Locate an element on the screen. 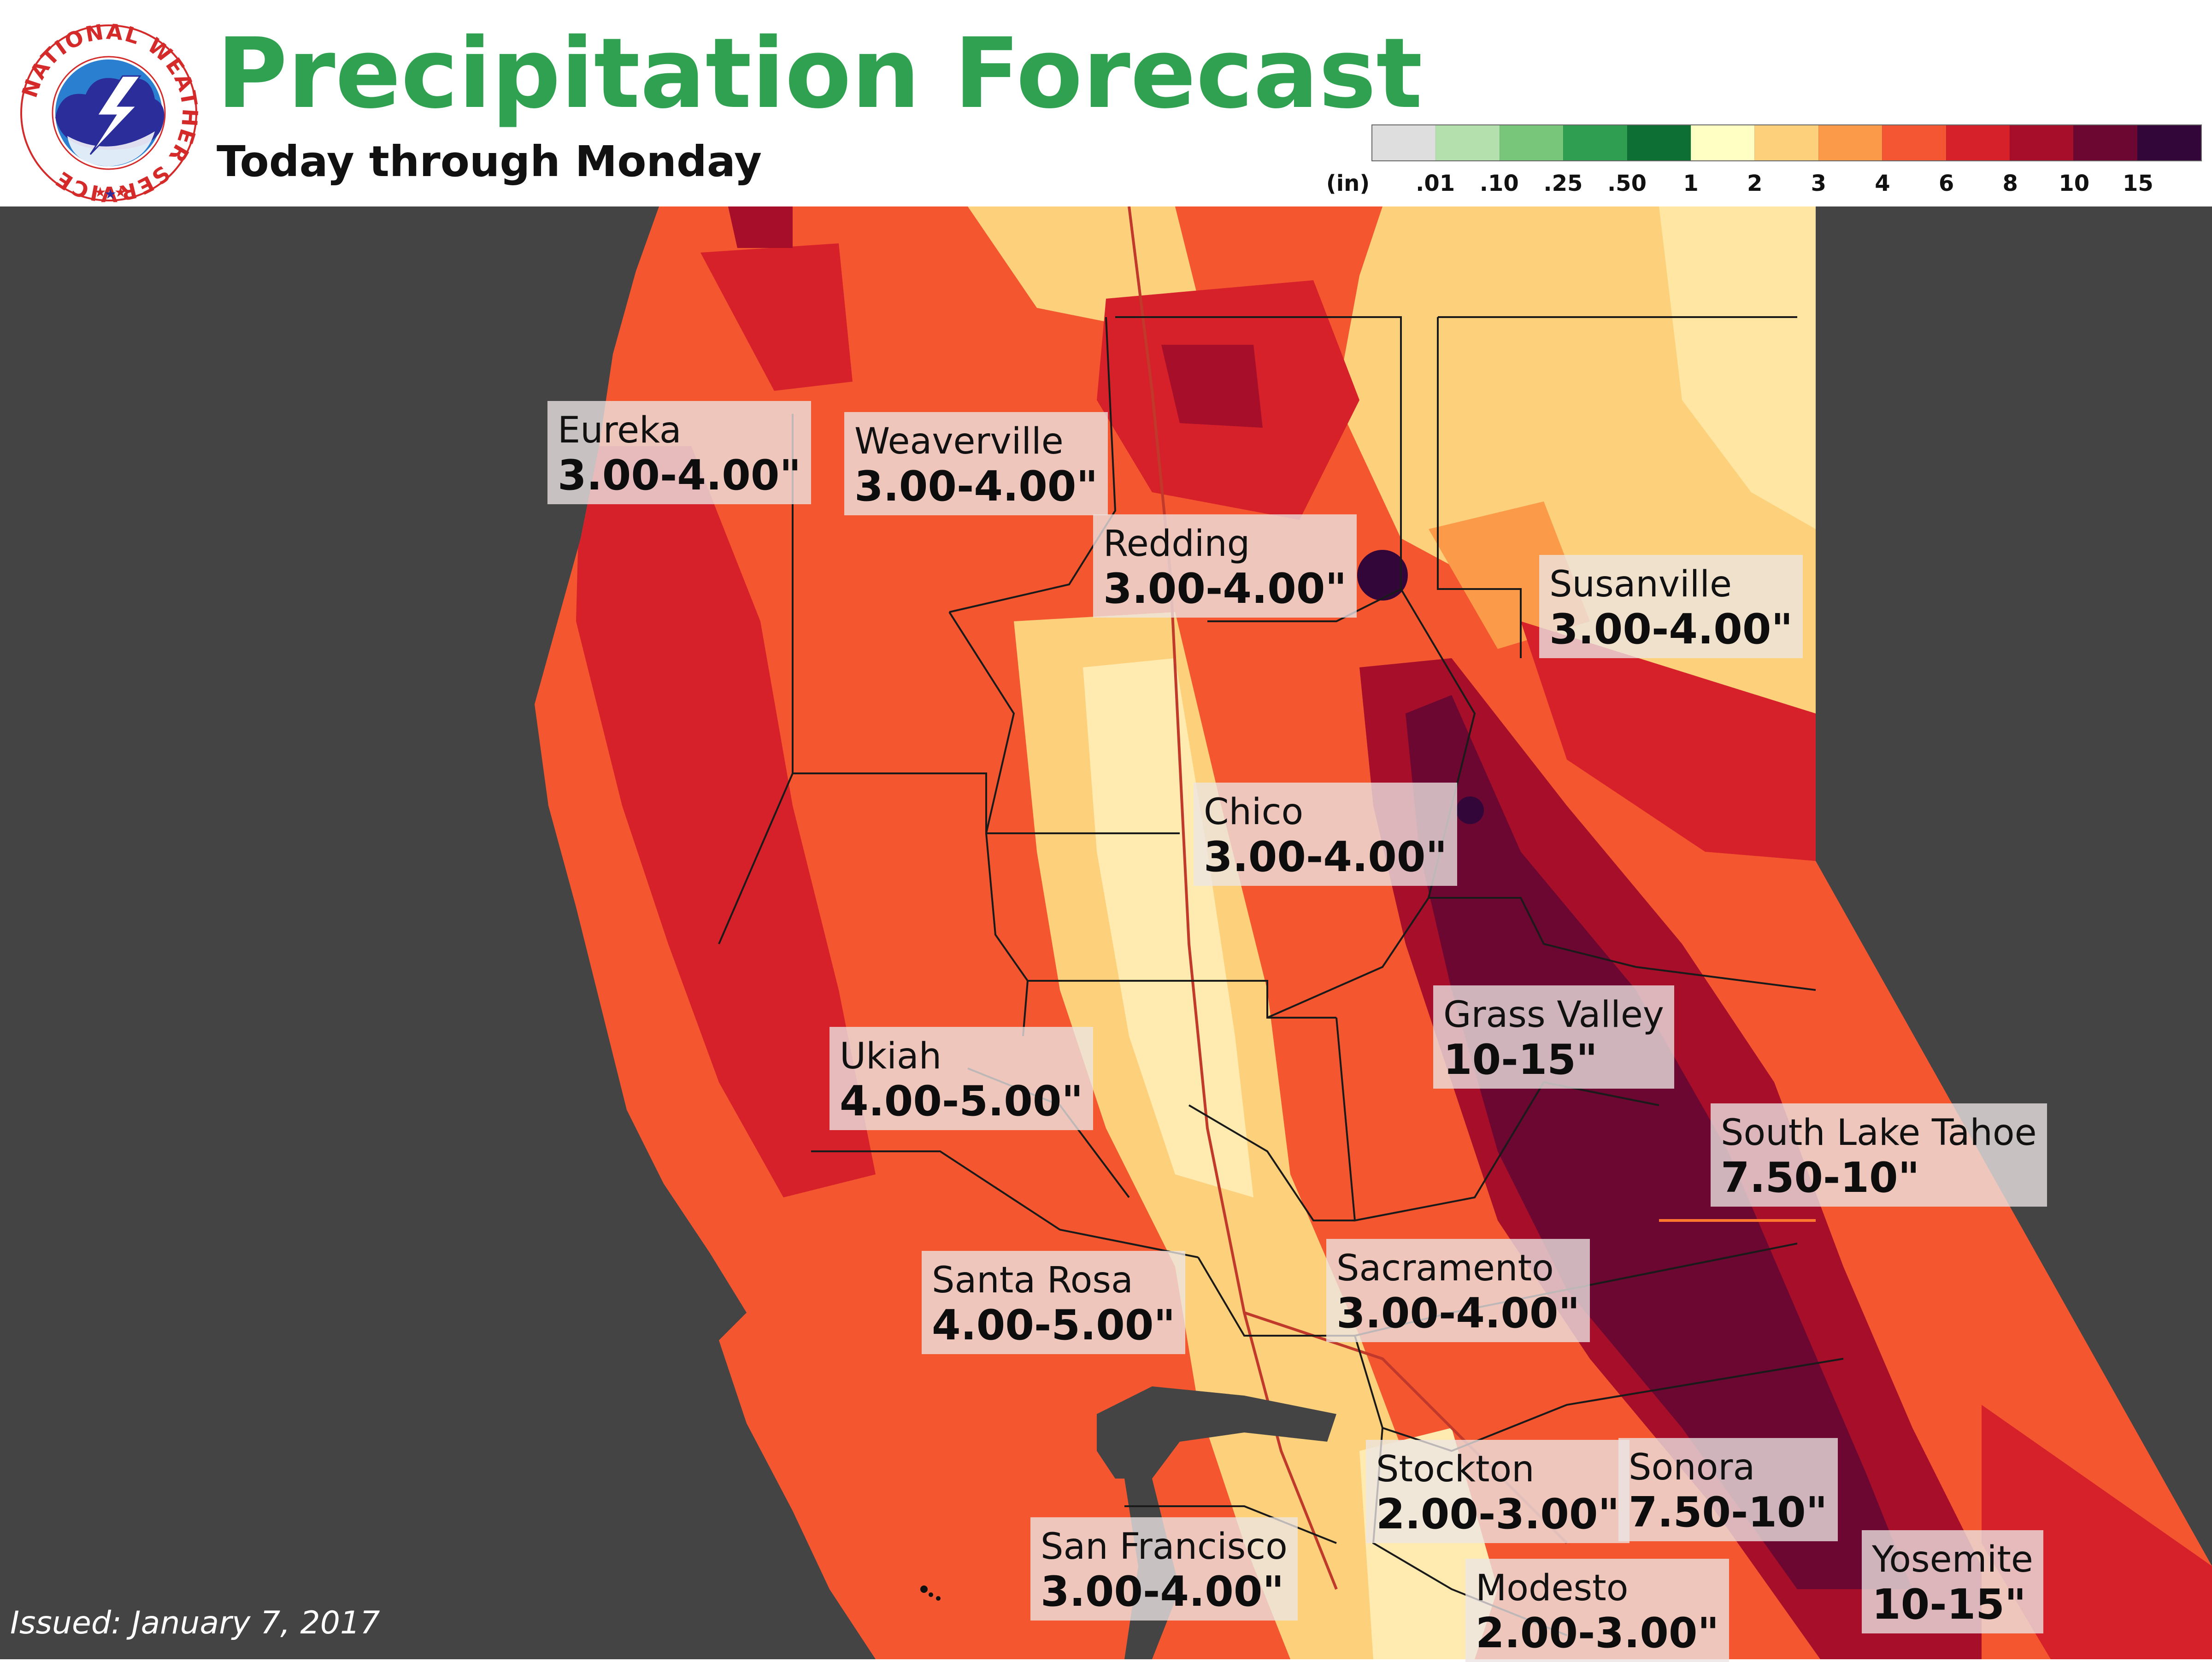 The height and width of the screenshot is (1662, 2212). legend-tick-label: 2 is located at coordinates (1755, 183).